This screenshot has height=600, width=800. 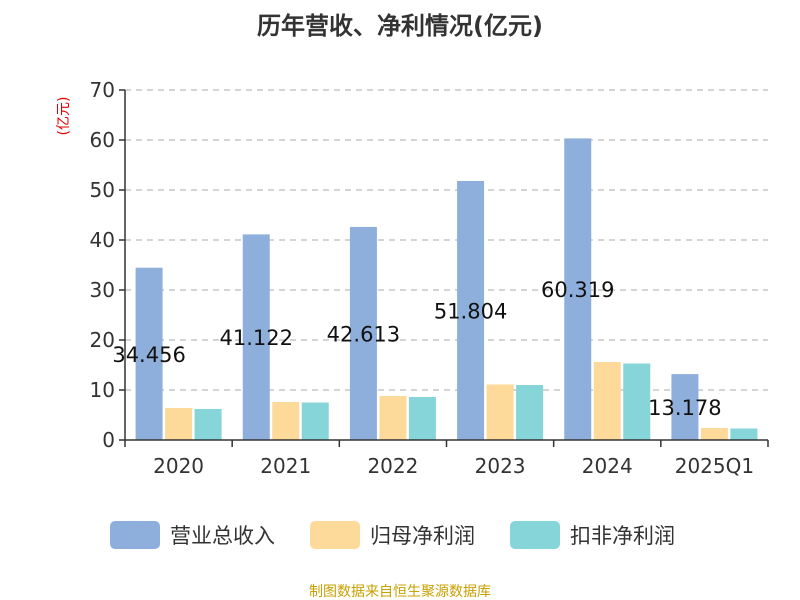 What do you see at coordinates (64, 116) in the screenshot?
I see `y-axis-unit-label: (亿元)` at bounding box center [64, 116].